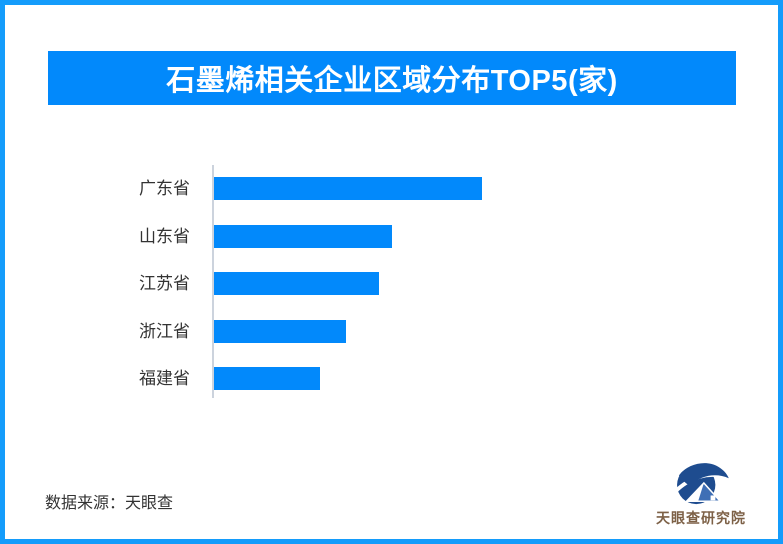 Image resolution: width=783 pixels, height=544 pixels. Describe the element at coordinates (164, 188) in the screenshot. I see `bar-label: 广东省` at that location.